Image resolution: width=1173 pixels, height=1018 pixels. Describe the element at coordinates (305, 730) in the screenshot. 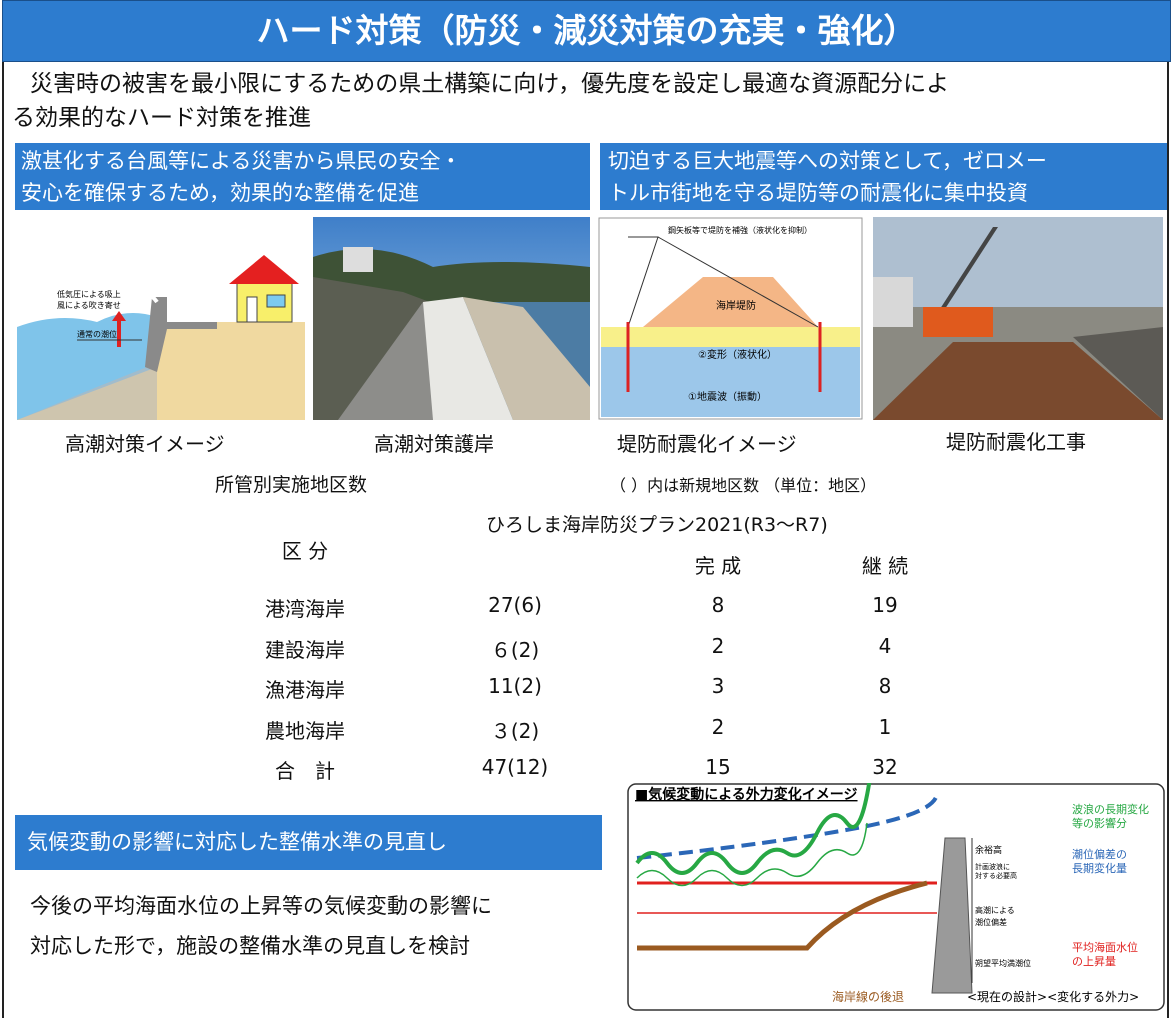

I see `row-label: 農地海岸` at that location.